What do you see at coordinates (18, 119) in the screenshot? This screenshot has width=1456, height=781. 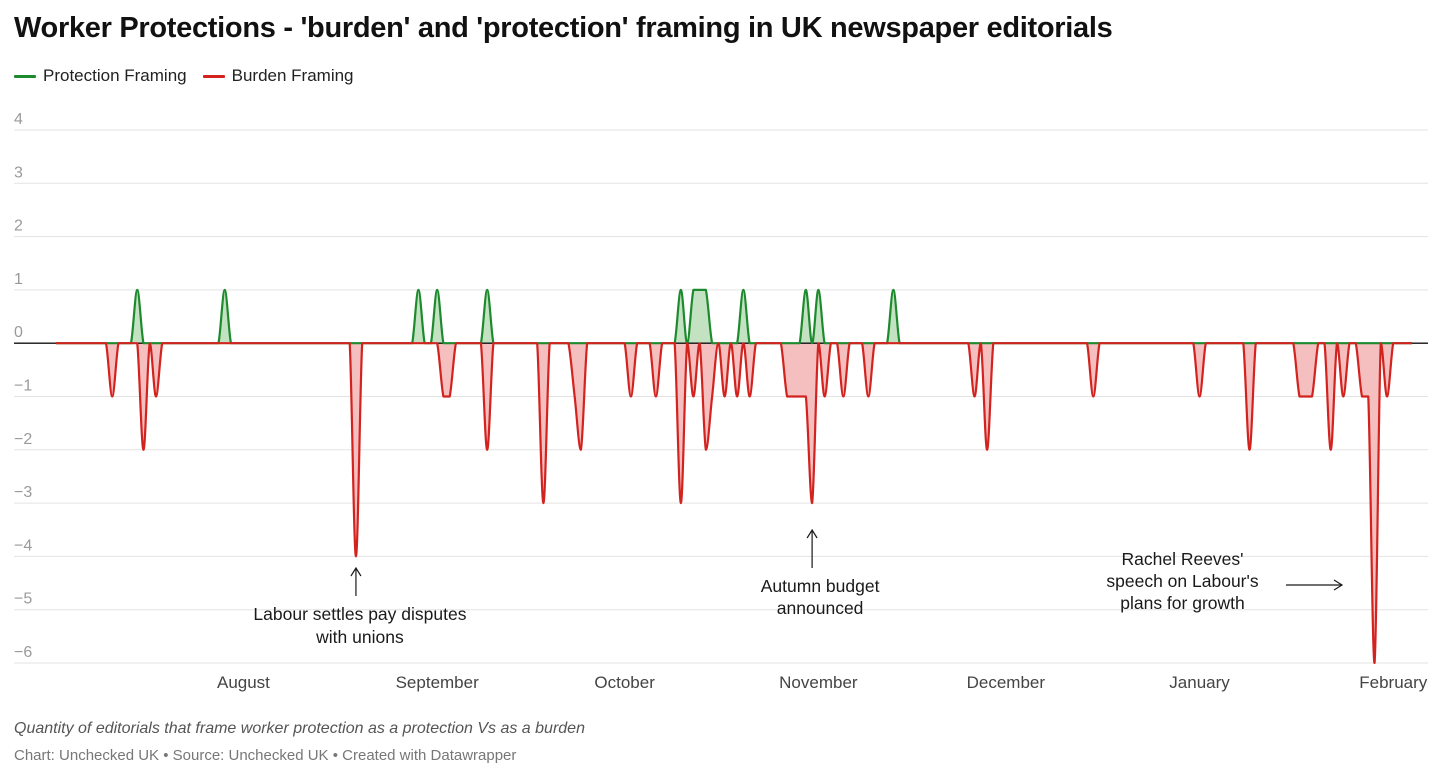 I see `y-tick-label: 4` at bounding box center [18, 119].